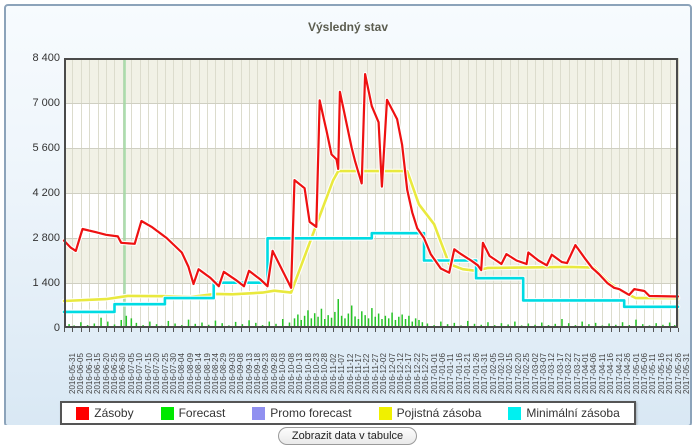  Describe the element at coordinates (439, 413) in the screenshot. I see `legend-item-label: Pojistná zásoba` at that location.